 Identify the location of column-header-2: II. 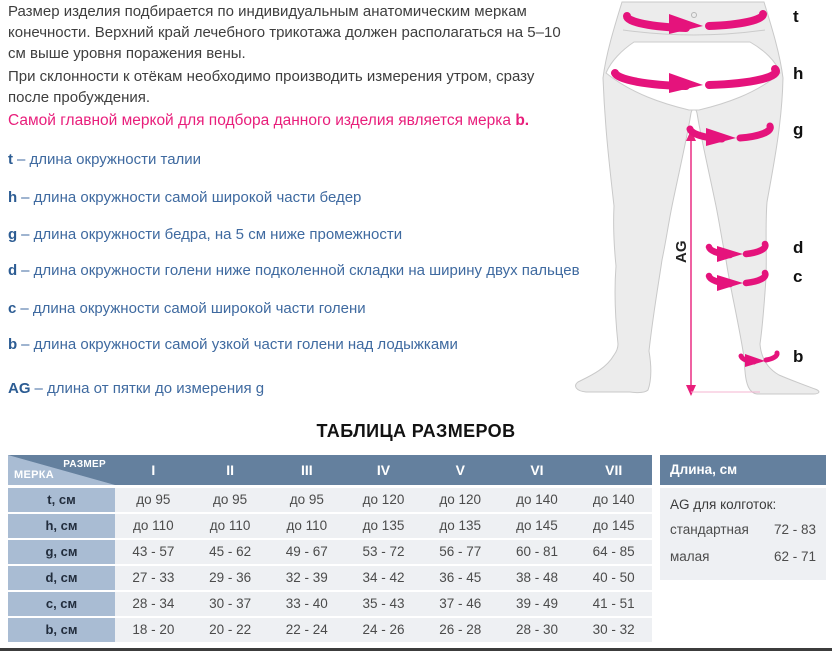
(230, 470).